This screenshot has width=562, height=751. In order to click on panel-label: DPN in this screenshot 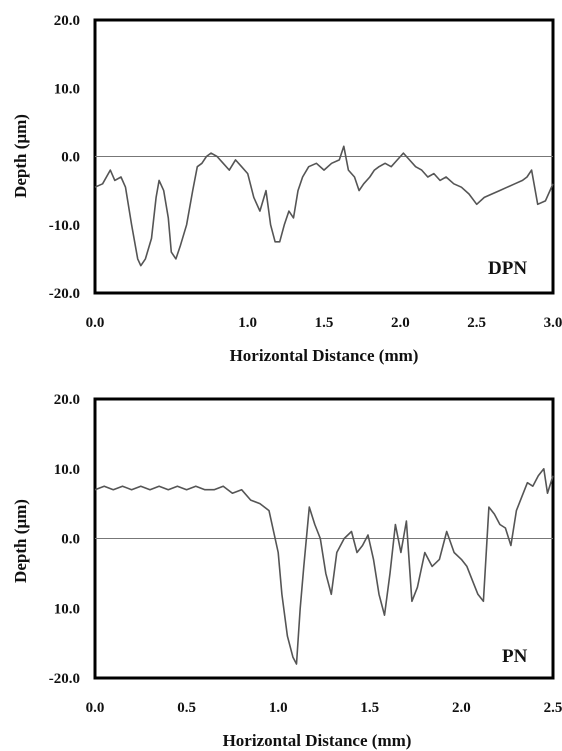, I will do `click(507, 268)`.